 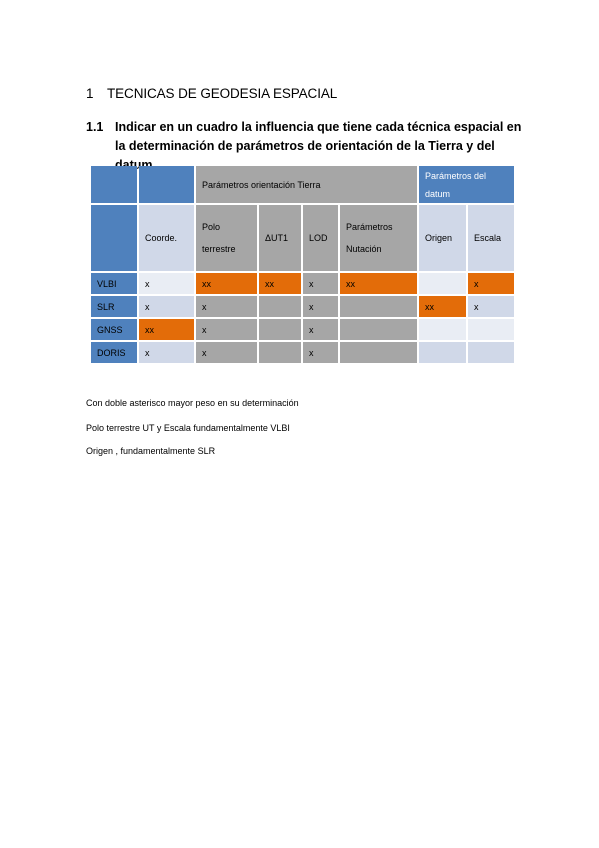 What do you see at coordinates (302, 283) in the screenshot?
I see `table-row: VLBI x xx xx x xx x` at bounding box center [302, 283].